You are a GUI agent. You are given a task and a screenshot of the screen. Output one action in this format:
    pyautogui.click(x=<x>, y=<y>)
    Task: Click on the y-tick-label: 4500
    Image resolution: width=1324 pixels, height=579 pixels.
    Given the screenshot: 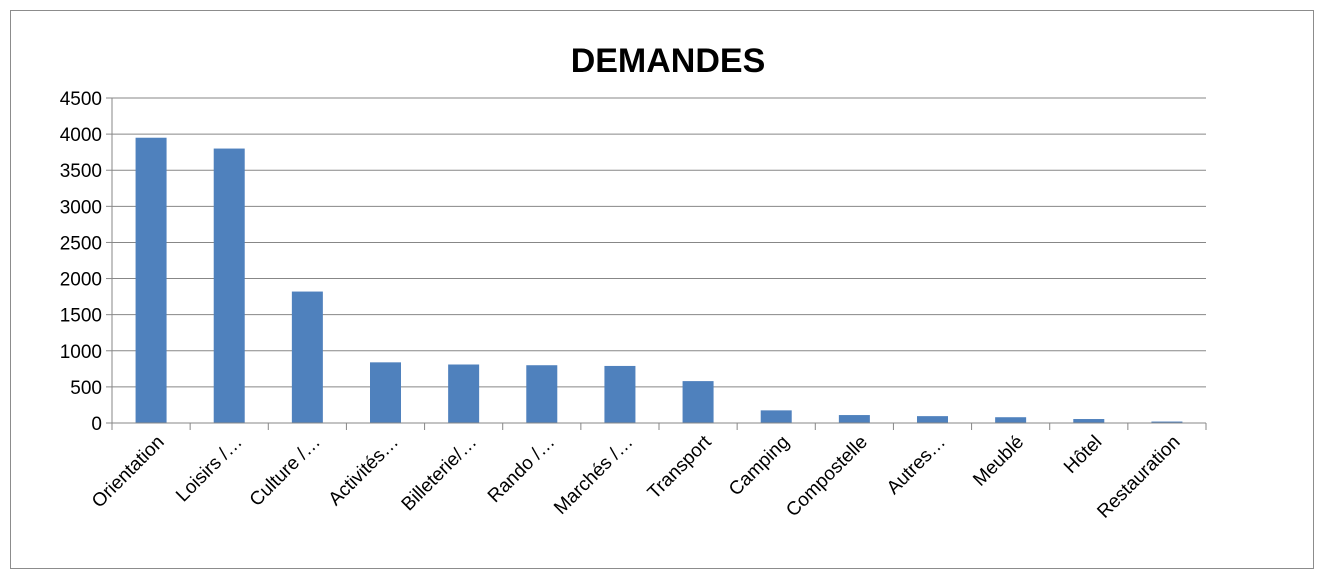 What is the action you would take?
    pyautogui.click(x=81, y=99)
    